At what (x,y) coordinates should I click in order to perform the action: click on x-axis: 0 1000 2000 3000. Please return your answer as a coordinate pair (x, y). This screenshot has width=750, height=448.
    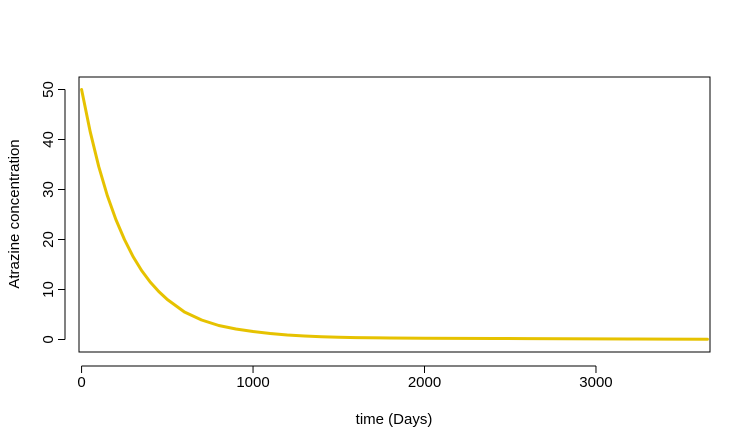
    Looking at the image, I should click on (345, 378).